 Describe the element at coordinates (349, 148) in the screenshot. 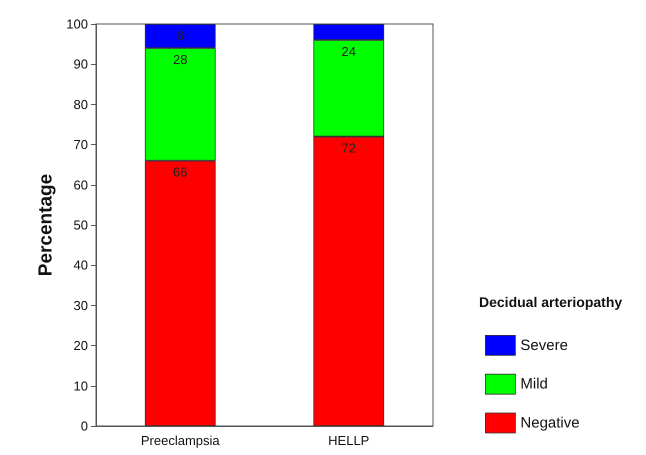

I see `data-label: 72` at that location.